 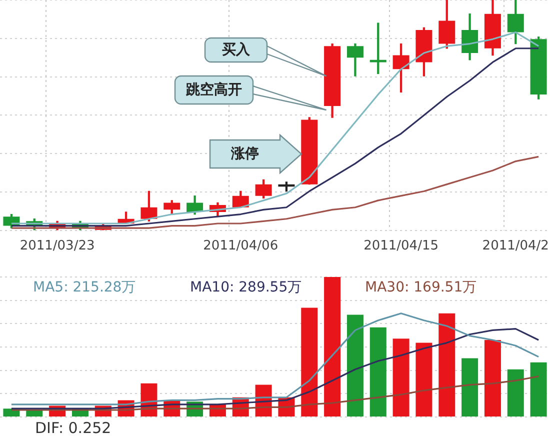 What do you see at coordinates (244, 152) in the screenshot?
I see `annotation: 涨停` at bounding box center [244, 152].